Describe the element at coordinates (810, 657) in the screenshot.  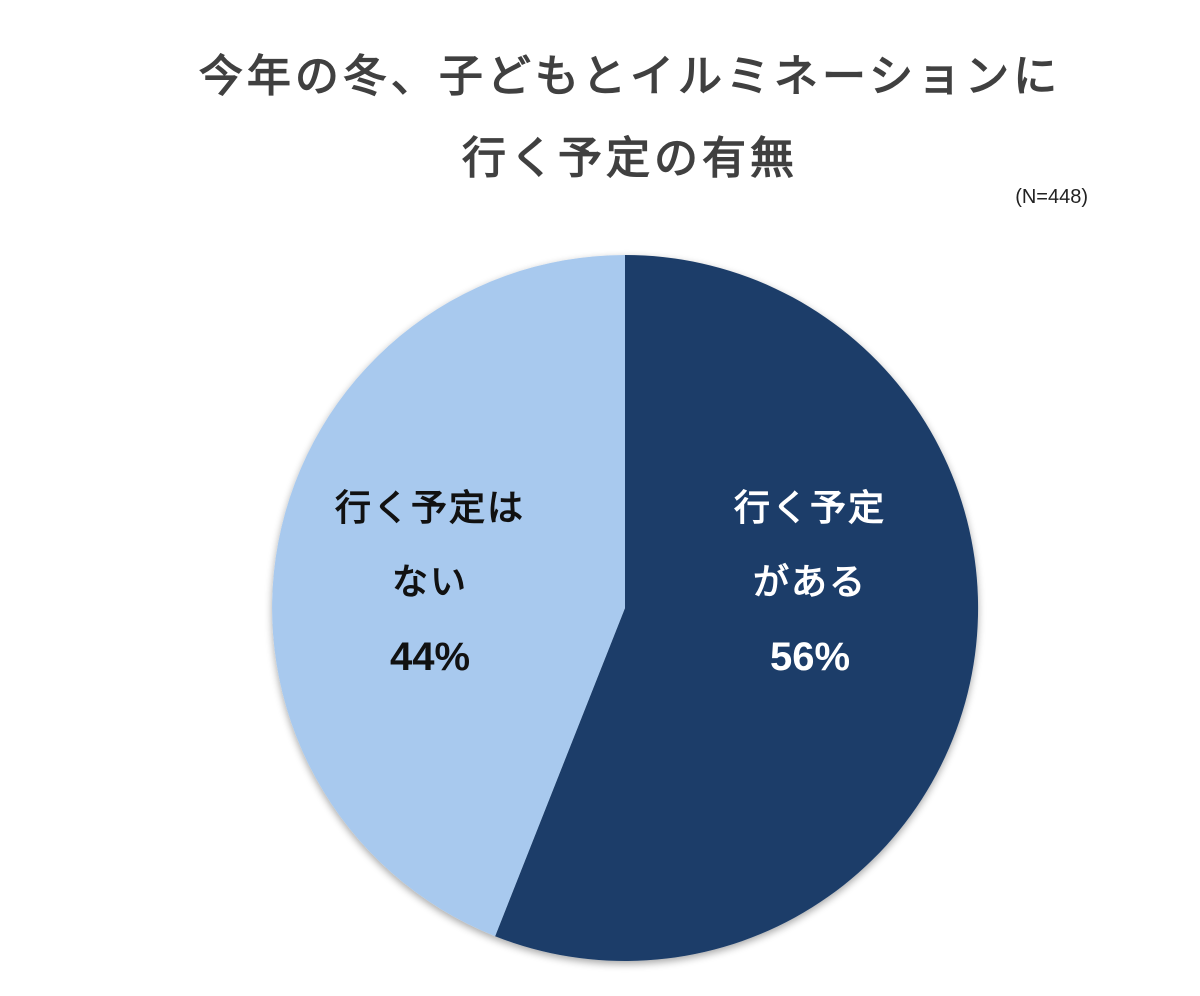
I see `slice-value-yes: 56%` at that location.